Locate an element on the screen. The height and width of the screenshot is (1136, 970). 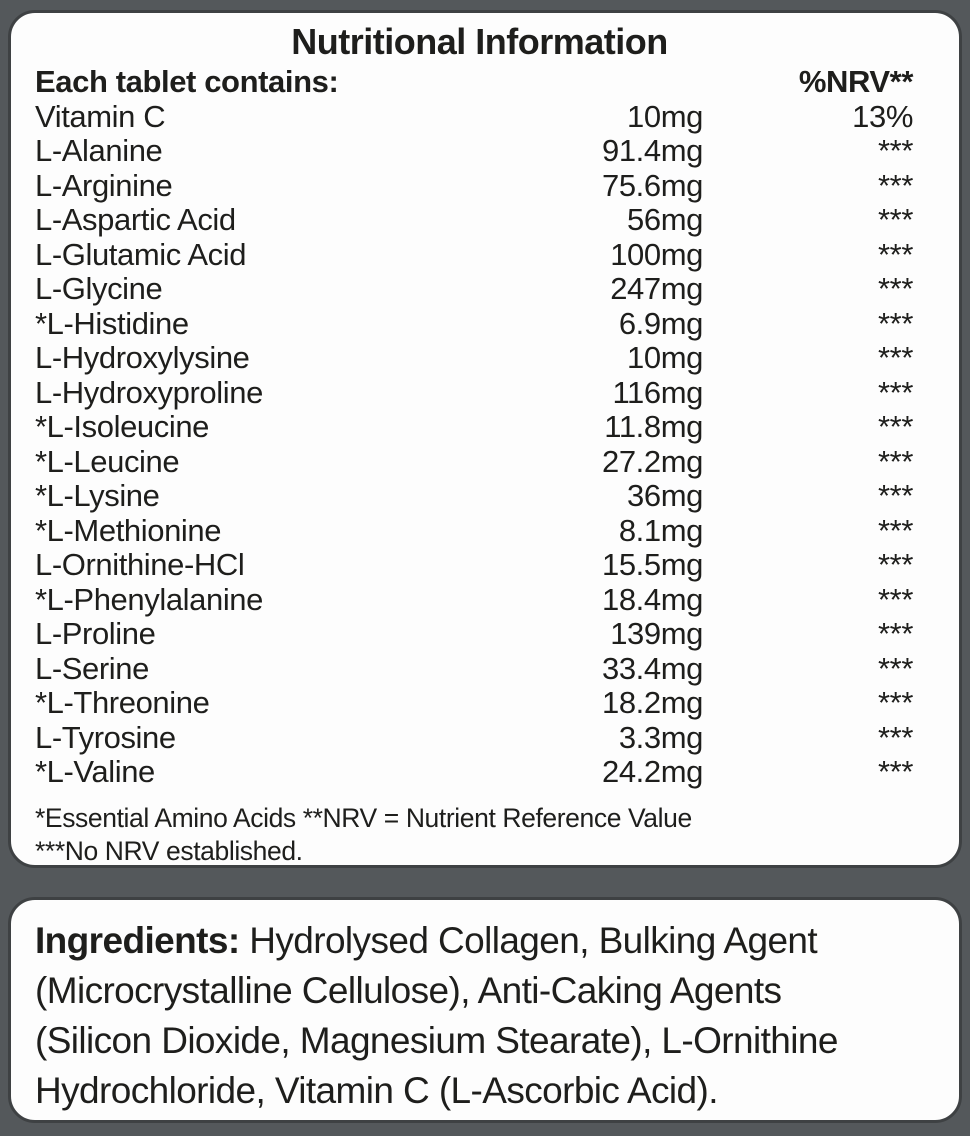
table-row: L-Proline 139mg *** is located at coordinates (474, 634).